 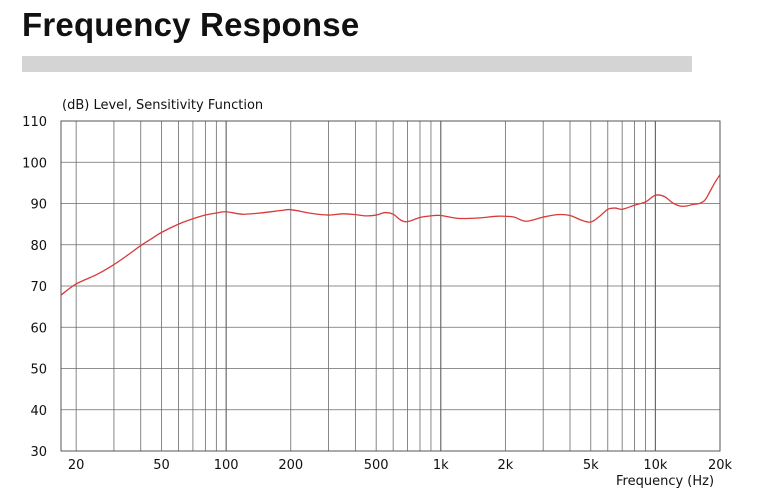 I want to click on y-tick-label: 50, so click(x=38, y=370).